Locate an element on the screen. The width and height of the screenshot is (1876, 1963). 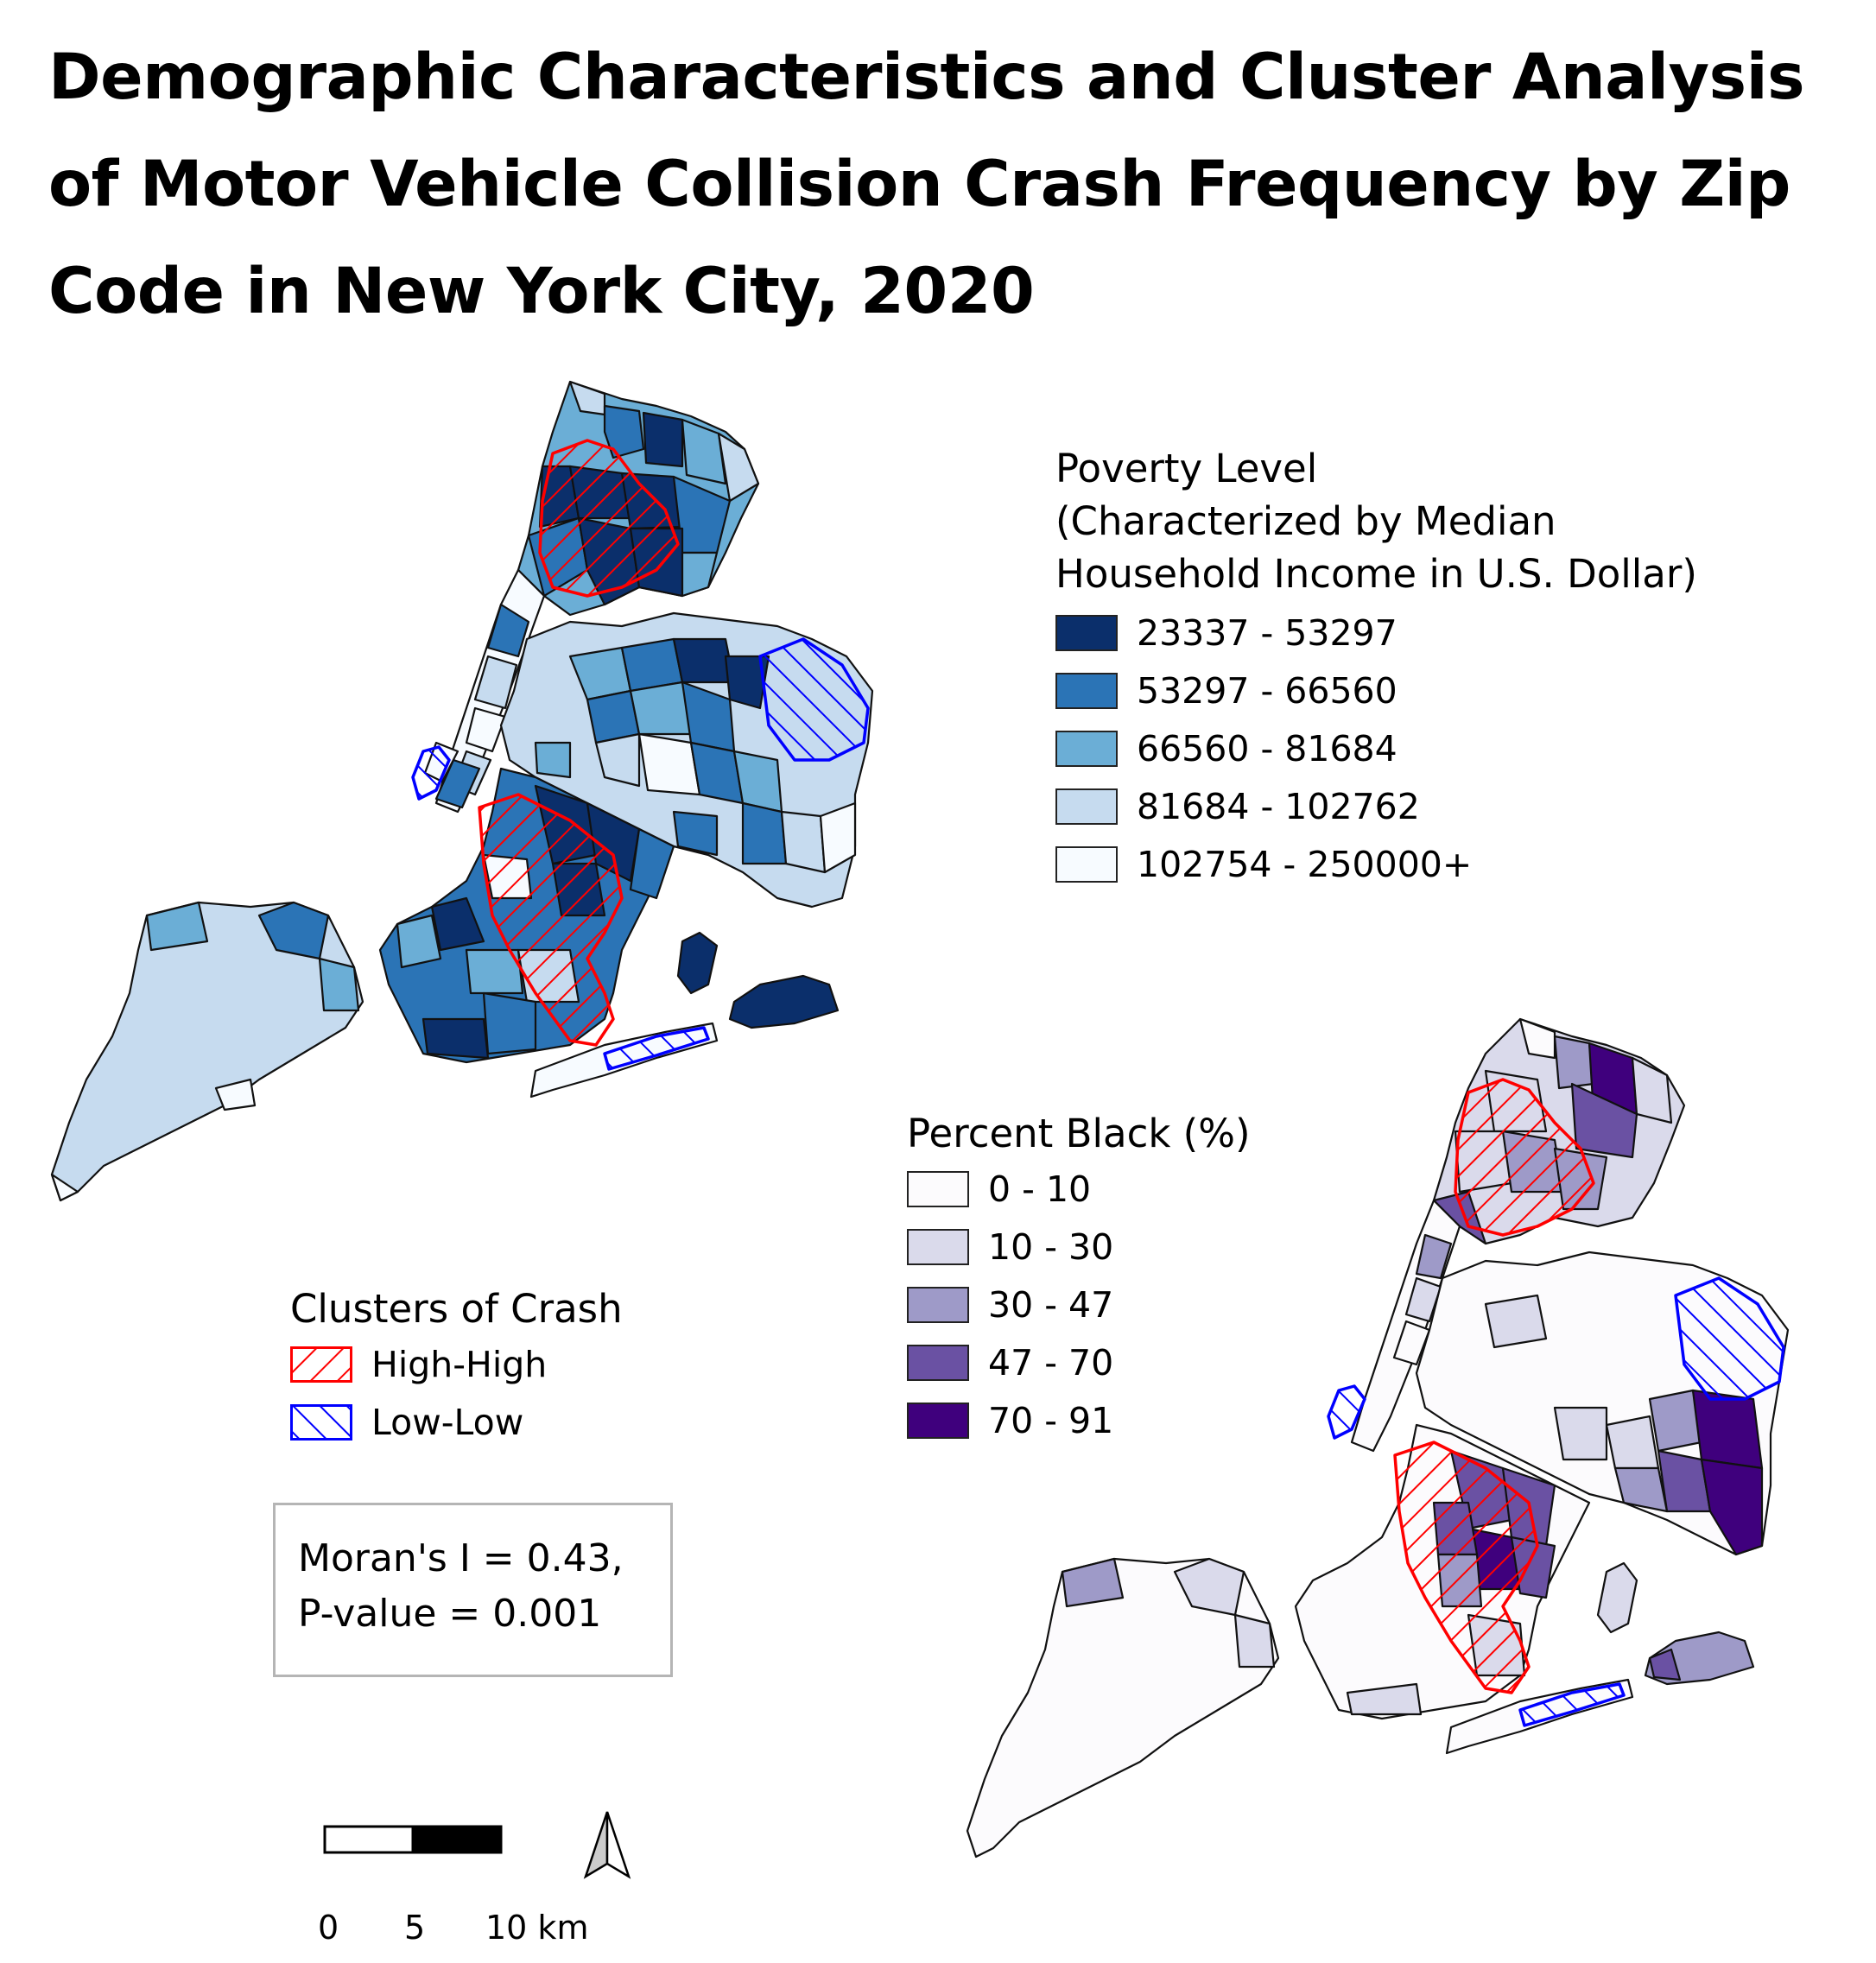
poverty-legend-title-line-1: Poverty Level is located at coordinates (1186, 469).